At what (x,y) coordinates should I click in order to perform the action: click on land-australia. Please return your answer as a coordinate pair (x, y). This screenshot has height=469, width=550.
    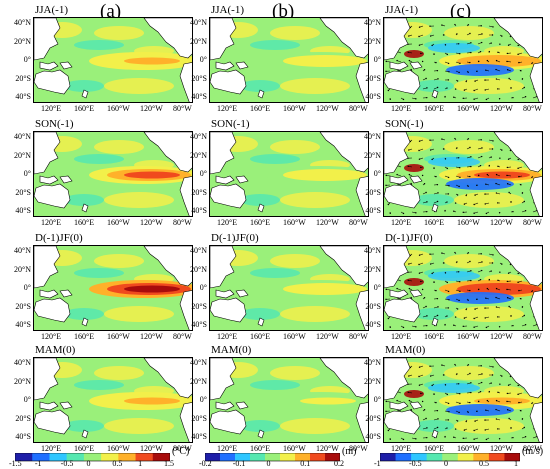
    Looking at the image, I should click on (228, 310).